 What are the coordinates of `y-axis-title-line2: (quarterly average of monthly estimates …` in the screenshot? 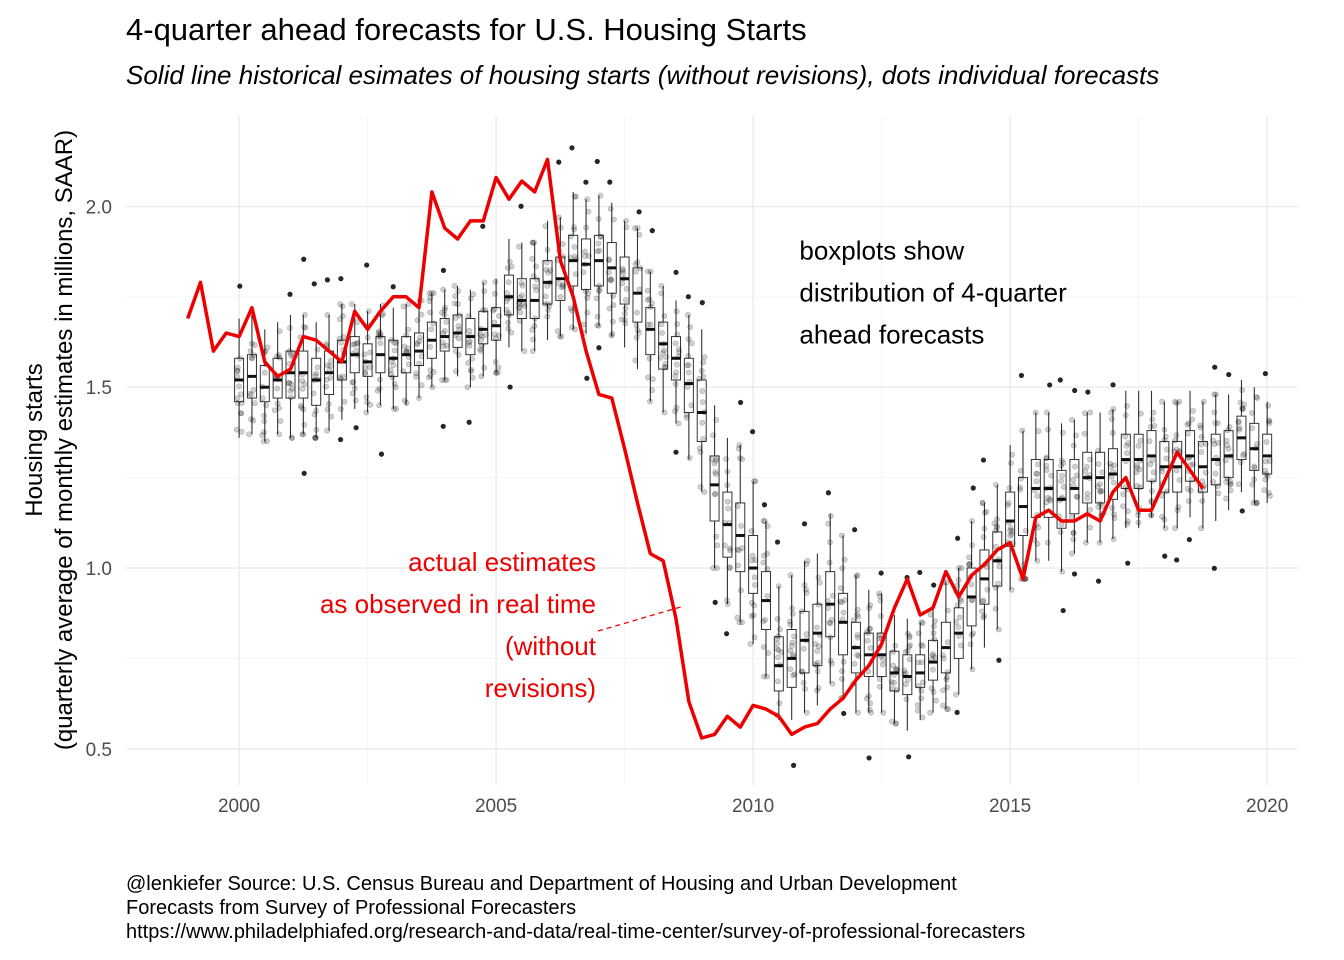 It's located at (64, 440).